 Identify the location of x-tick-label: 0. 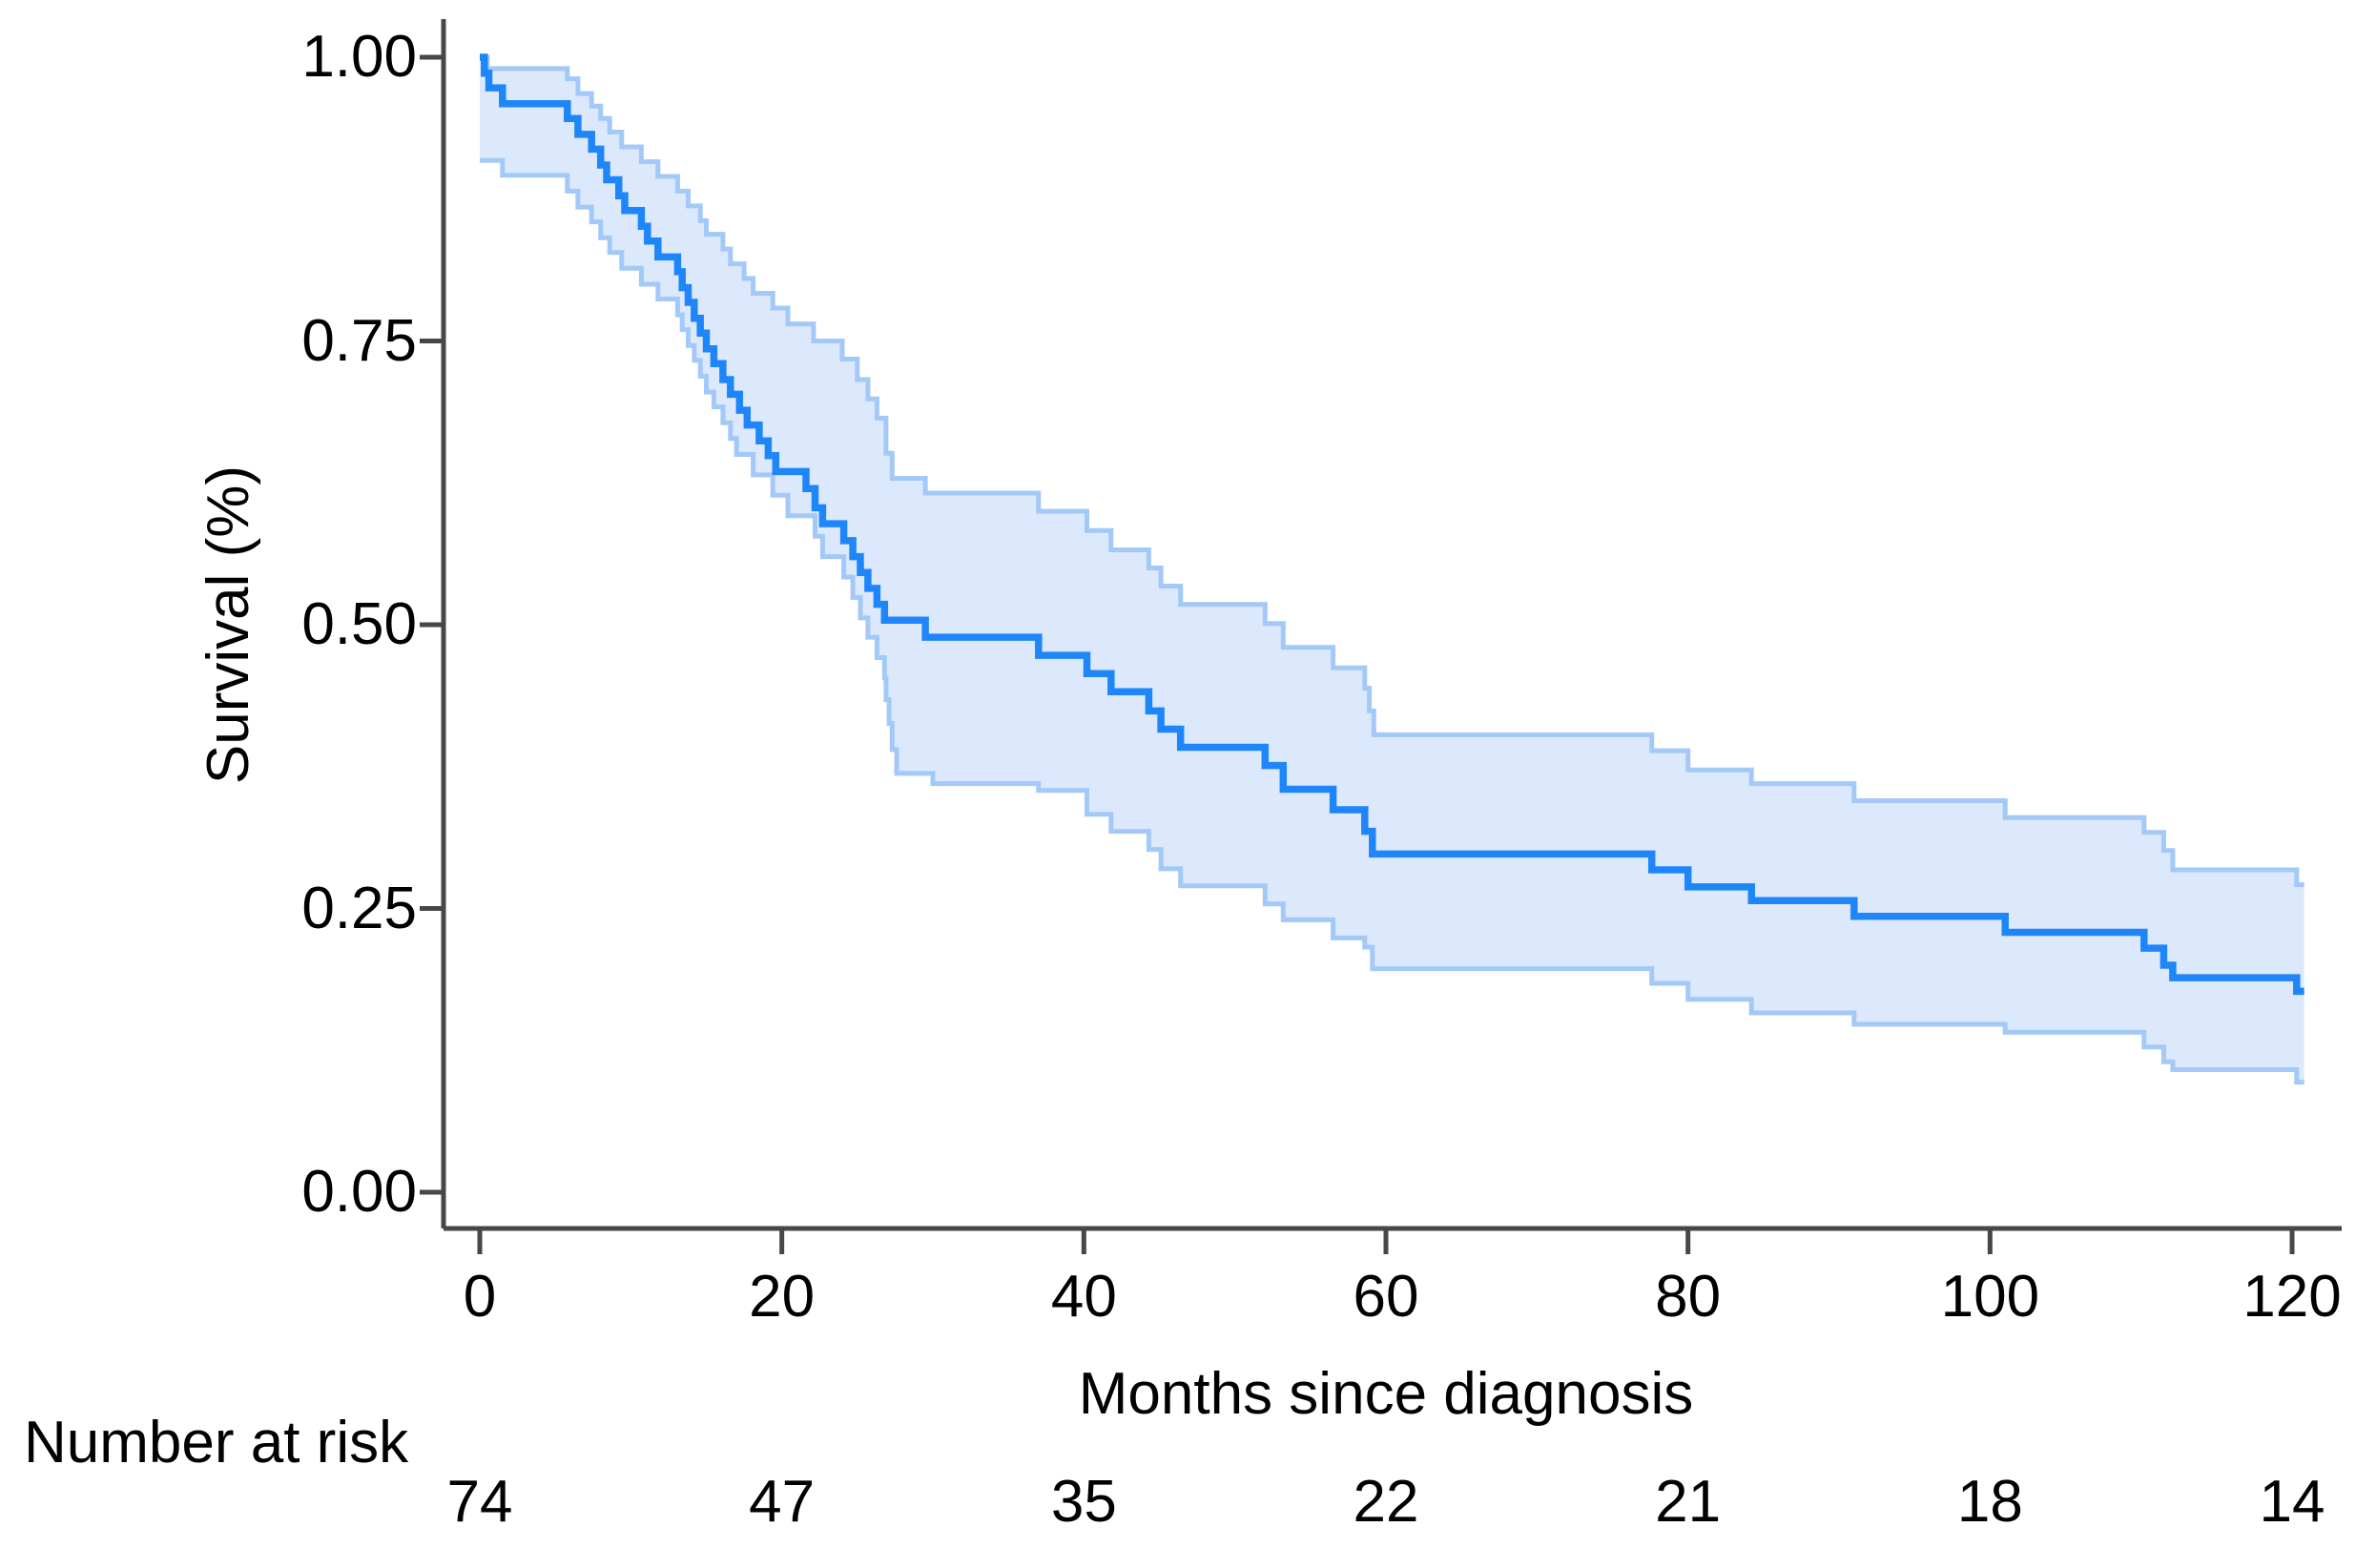
(480, 1297).